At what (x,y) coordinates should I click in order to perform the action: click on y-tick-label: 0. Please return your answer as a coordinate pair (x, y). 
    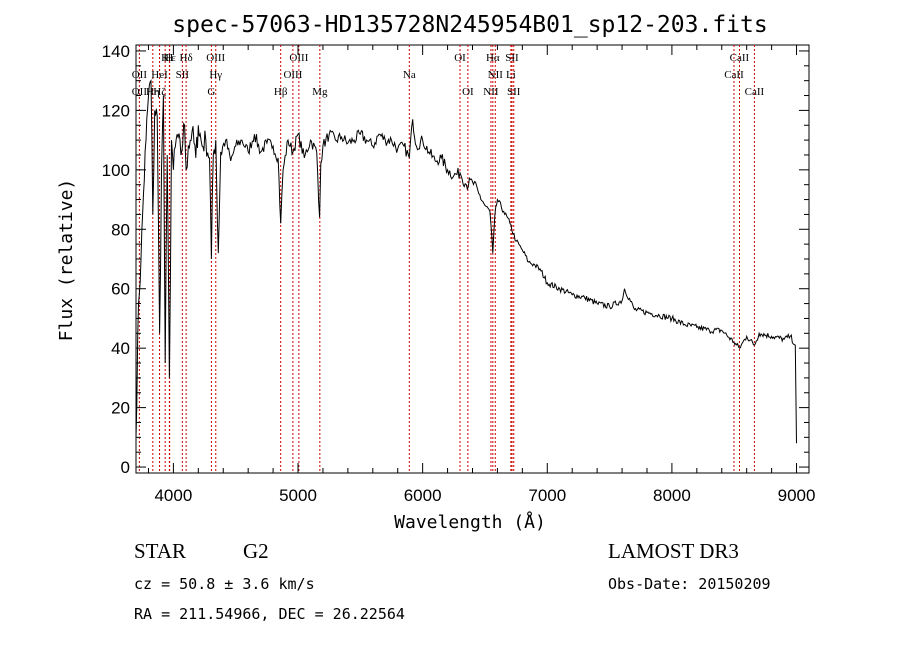
    Looking at the image, I should click on (125, 467).